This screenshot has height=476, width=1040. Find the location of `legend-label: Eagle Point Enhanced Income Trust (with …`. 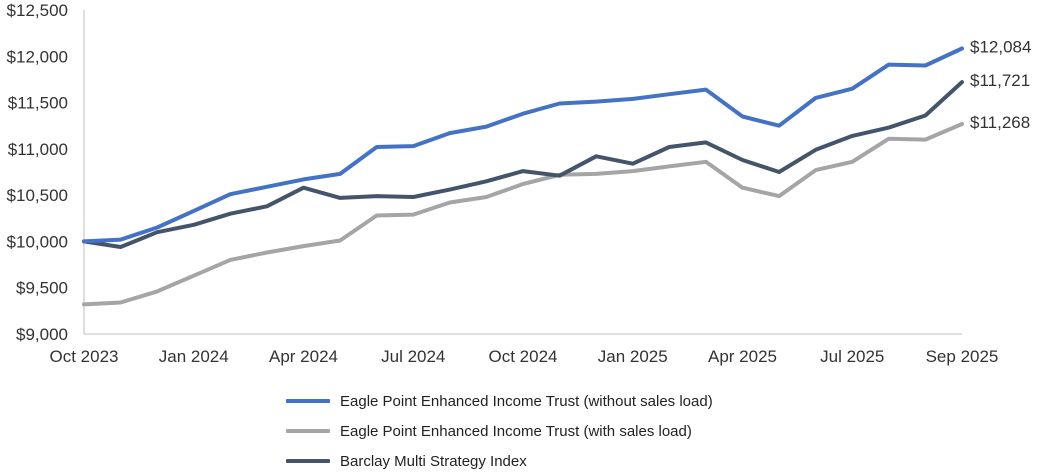

legend-label: Eagle Point Enhanced Income Trust (with … is located at coordinates (516, 431).